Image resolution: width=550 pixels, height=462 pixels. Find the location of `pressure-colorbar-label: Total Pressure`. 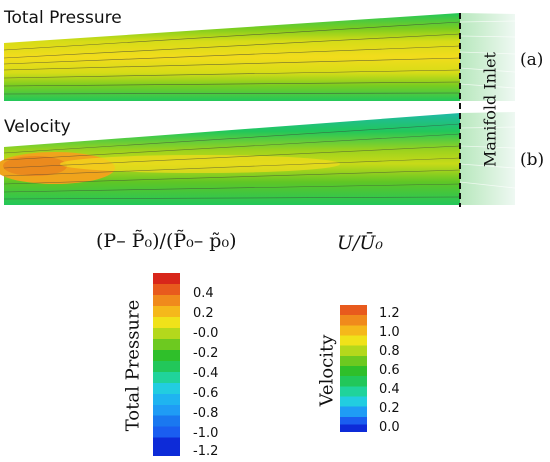

pressure-colorbar-label: Total Pressure is located at coordinates (133, 365).